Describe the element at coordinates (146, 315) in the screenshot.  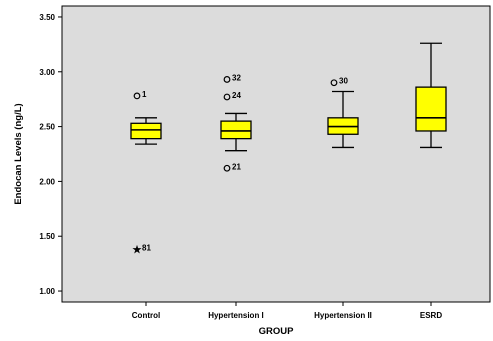
I see `x-tick-label: Control` at that location.